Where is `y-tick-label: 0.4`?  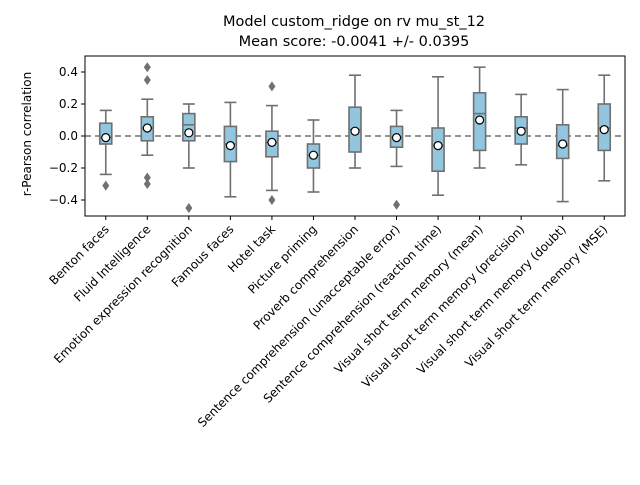 y-tick-label: 0.4 is located at coordinates (68, 72).